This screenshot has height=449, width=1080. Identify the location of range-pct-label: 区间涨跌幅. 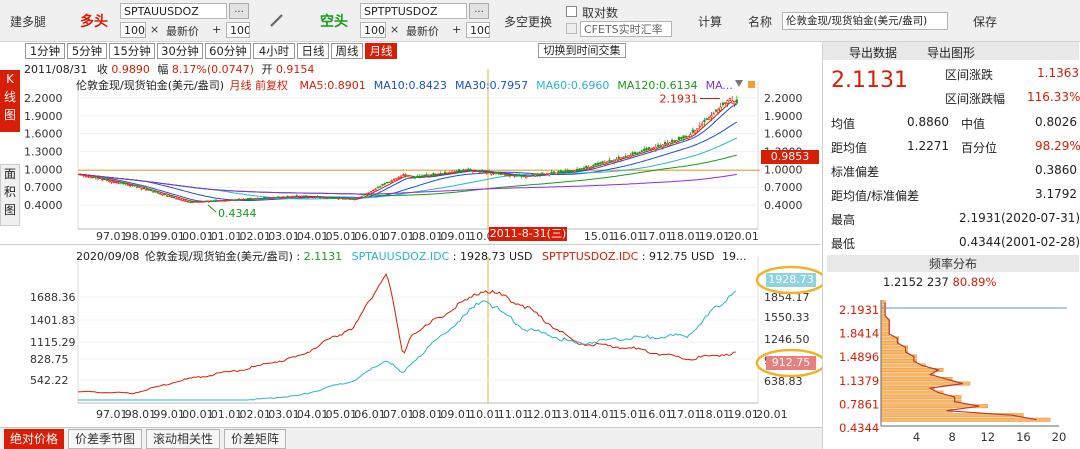
(975, 99).